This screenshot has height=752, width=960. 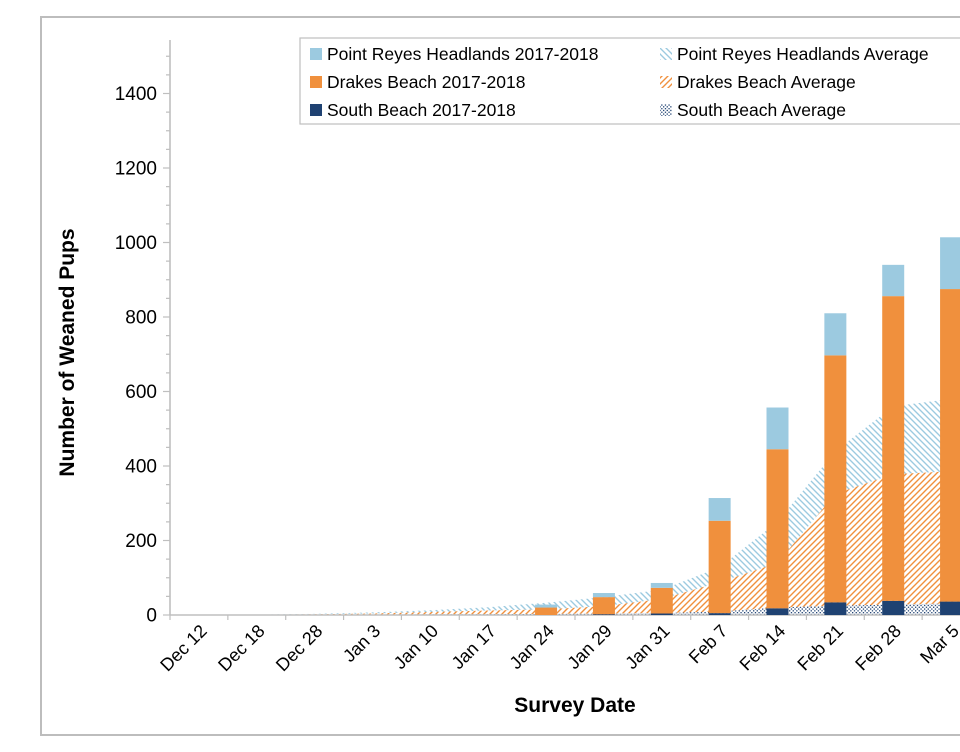 What do you see at coordinates (136, 243) in the screenshot?
I see `y-axis-tick-label: 1000` at bounding box center [136, 243].